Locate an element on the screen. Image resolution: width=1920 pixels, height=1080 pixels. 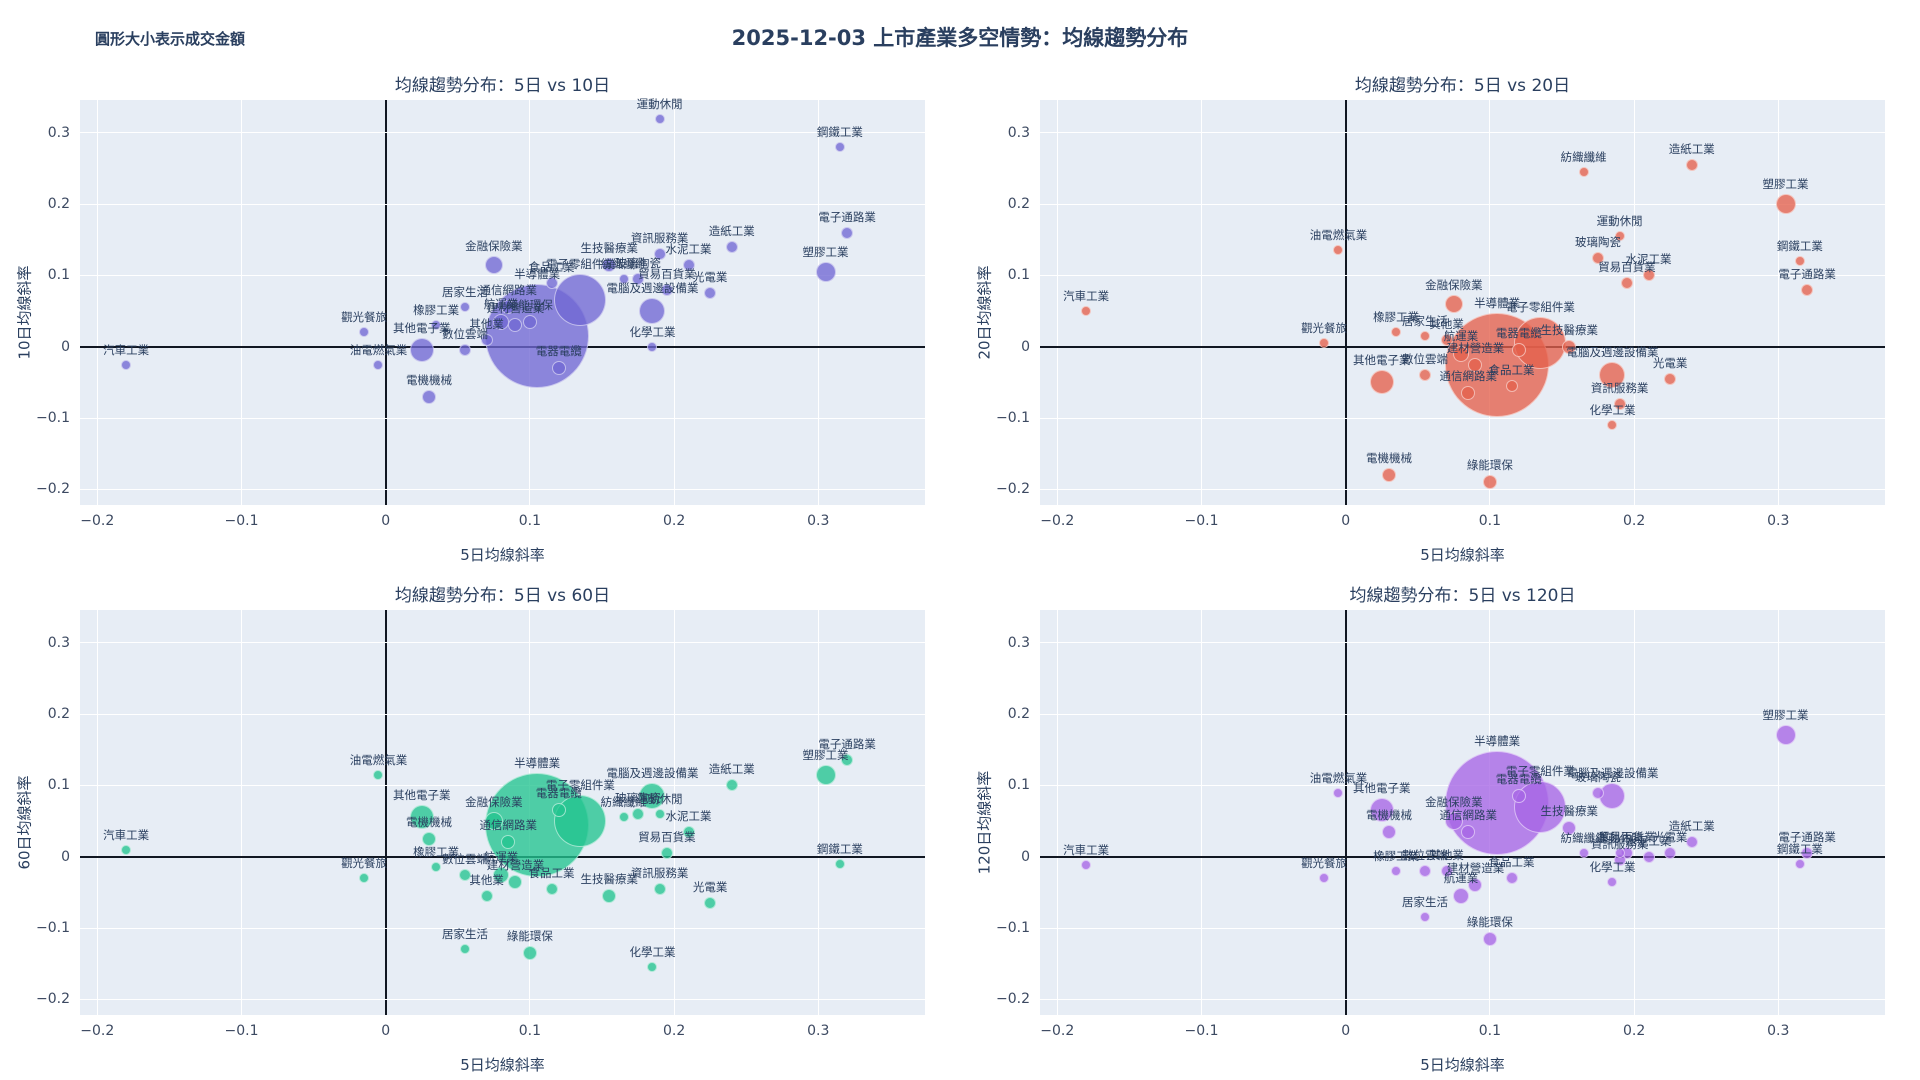
bubble-航運業 is located at coordinates (501, 874).